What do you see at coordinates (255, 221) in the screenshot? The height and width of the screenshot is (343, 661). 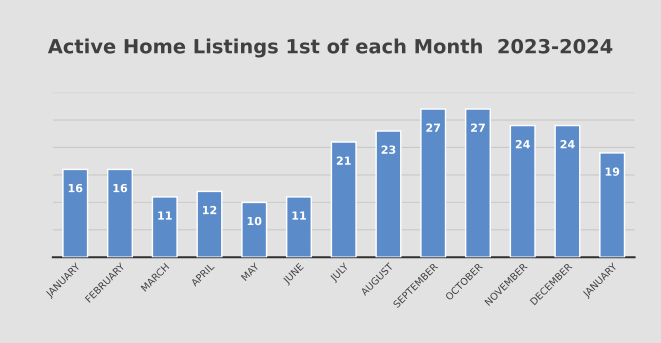 I see `data-label: 10` at bounding box center [255, 221].